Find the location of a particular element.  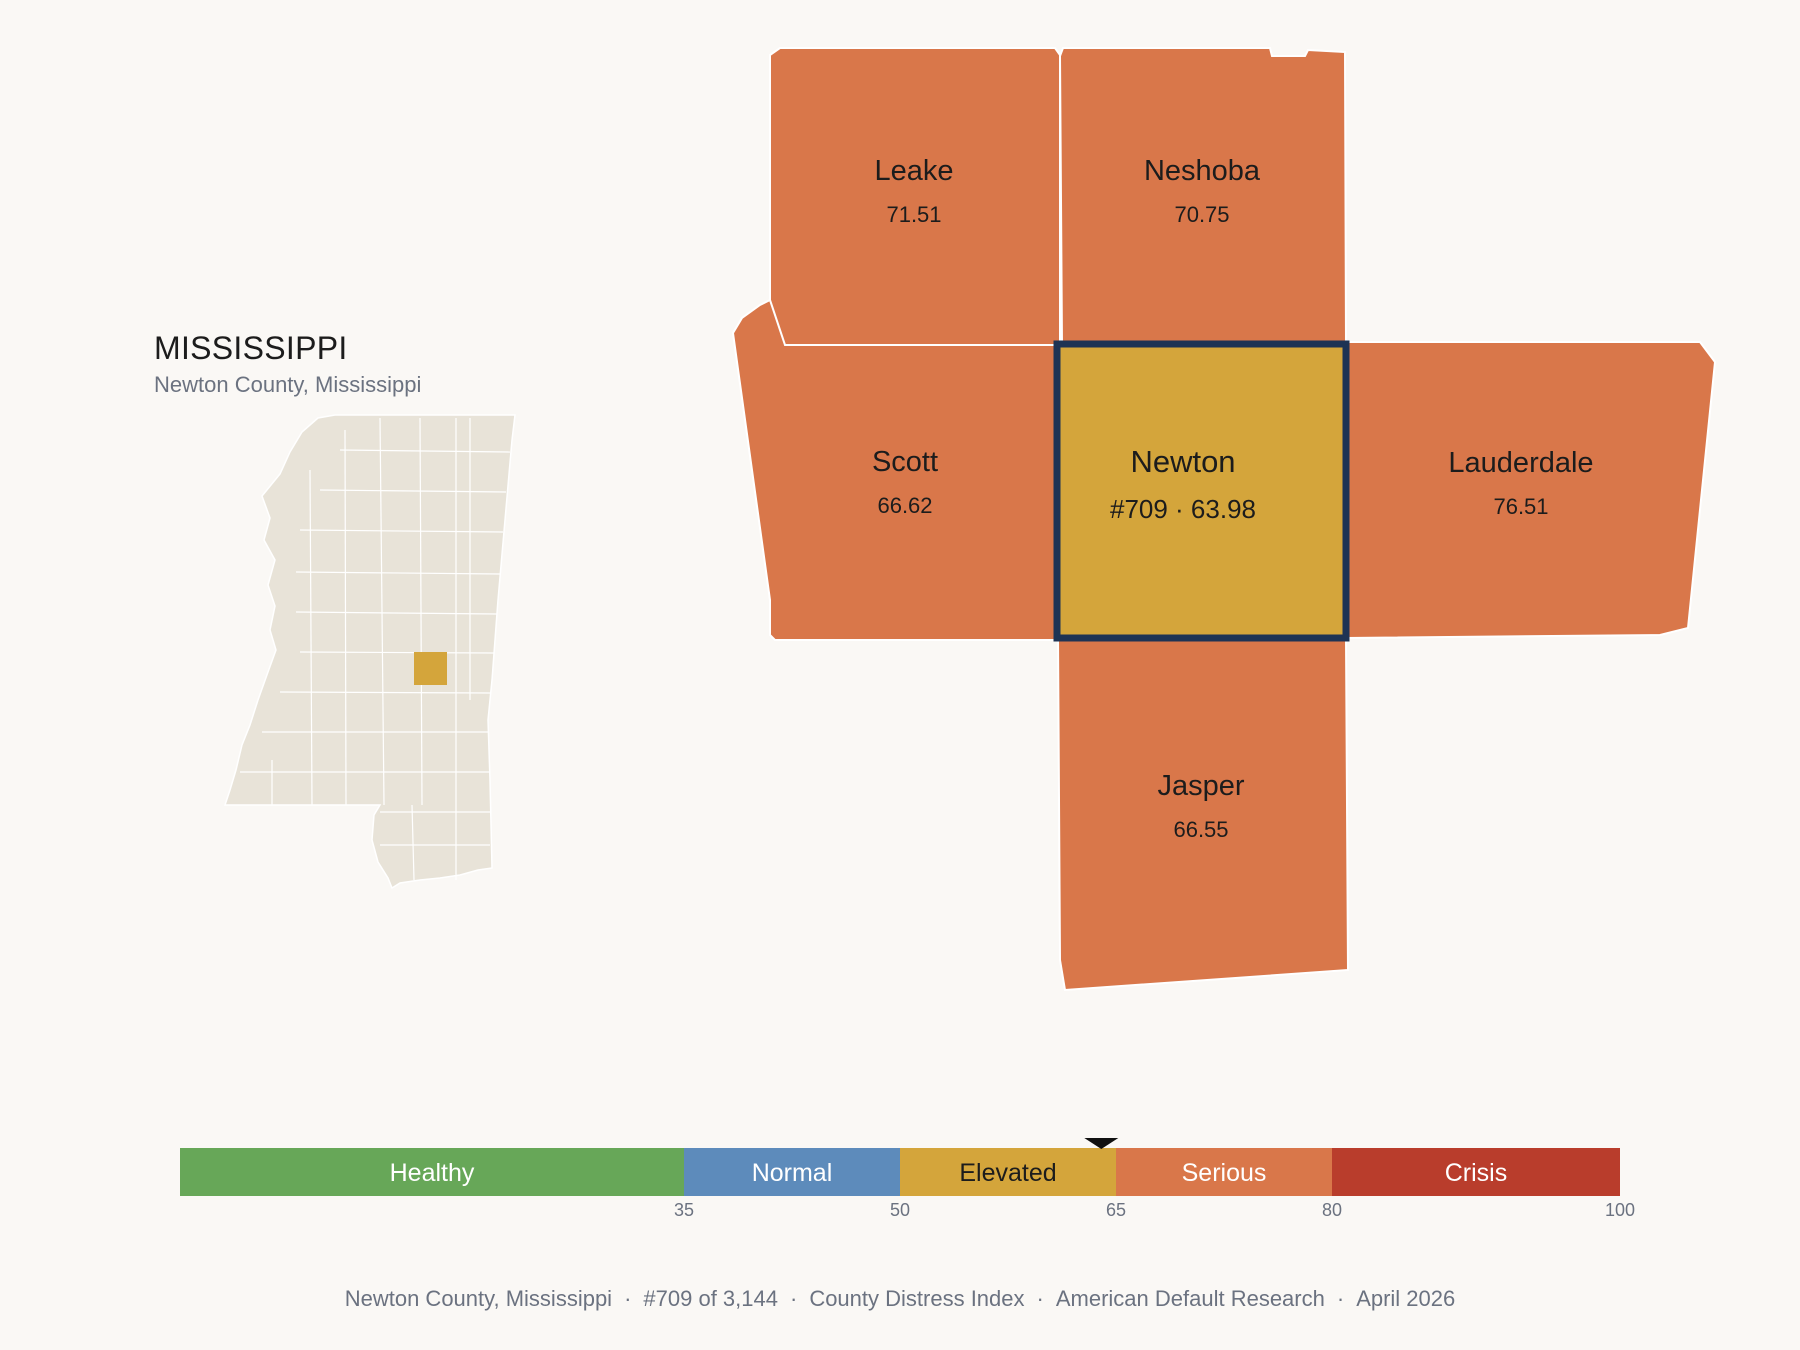

state-outline is located at coordinates (369, 652).